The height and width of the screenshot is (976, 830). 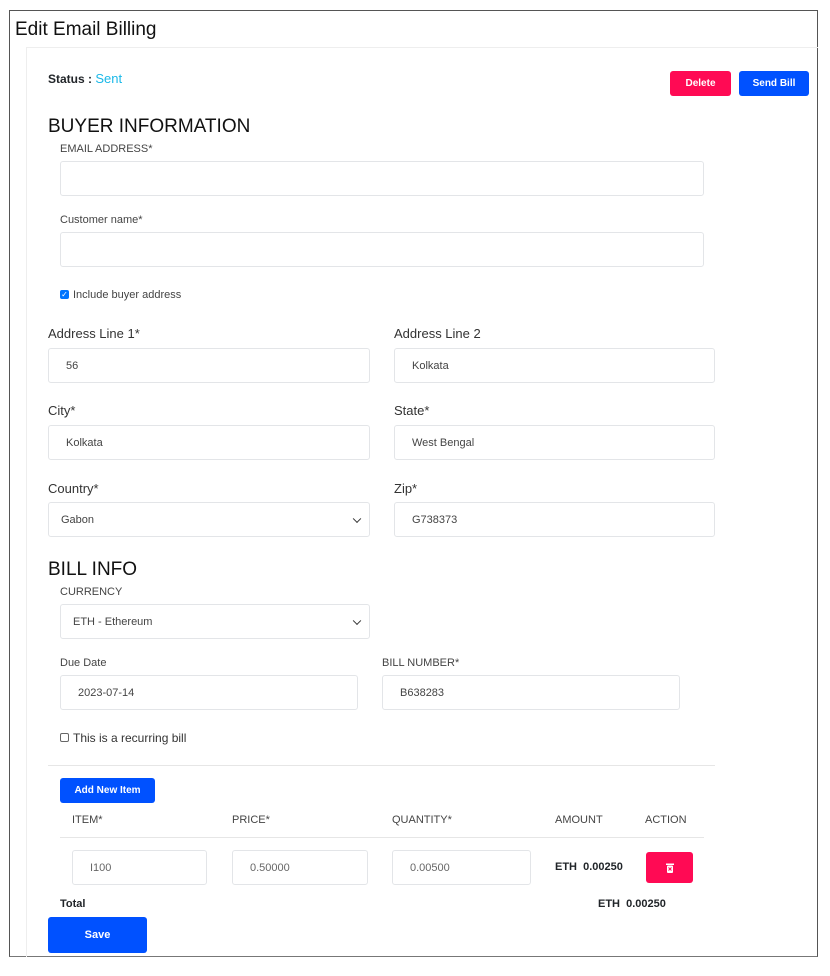 I want to click on page-title: Edit Email Billing, so click(x=86, y=29).